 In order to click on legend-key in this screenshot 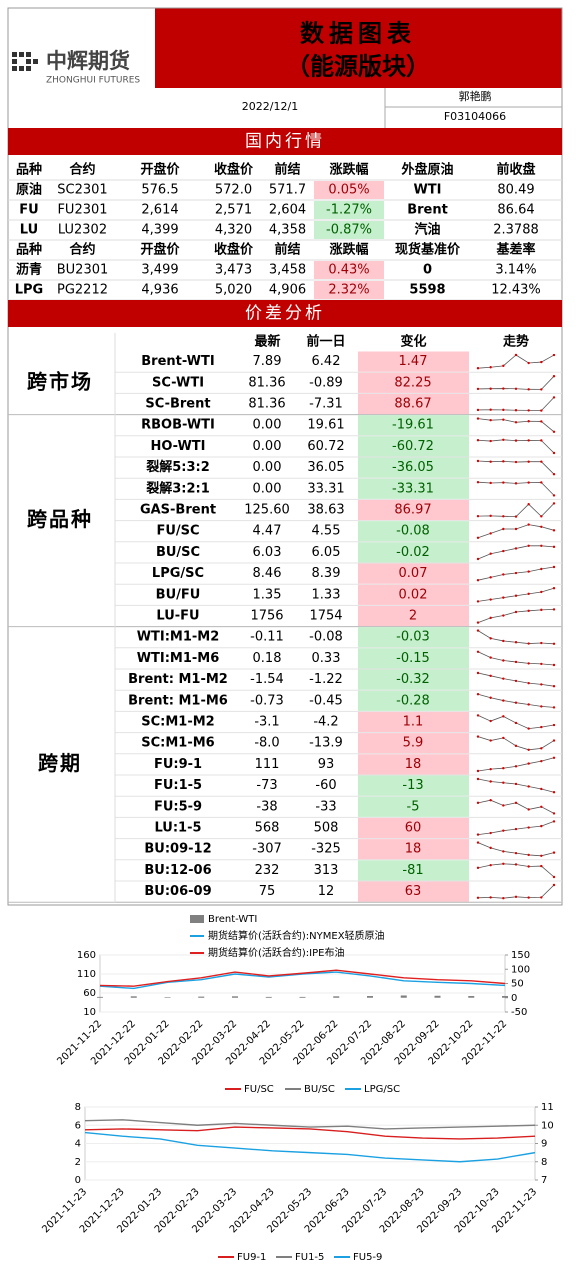, I will do `click(197, 919)`.